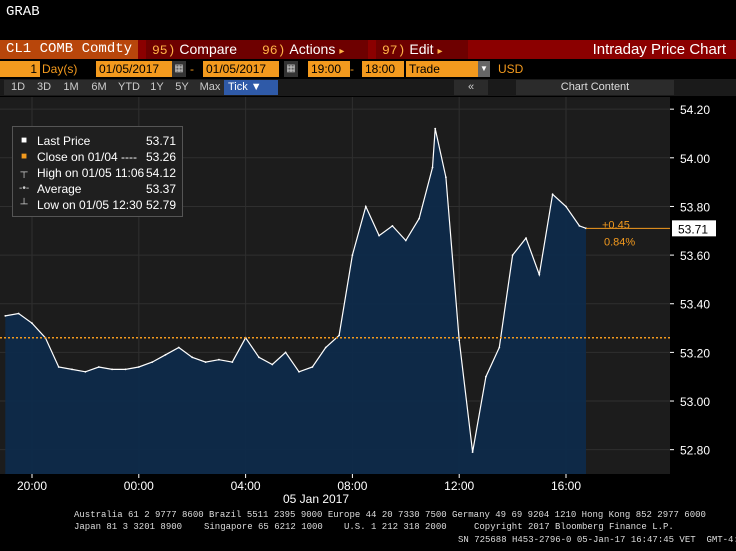 This screenshot has width=736, height=551. What do you see at coordinates (18, 87) in the screenshot?
I see `range-button-1d: 1D` at bounding box center [18, 87].